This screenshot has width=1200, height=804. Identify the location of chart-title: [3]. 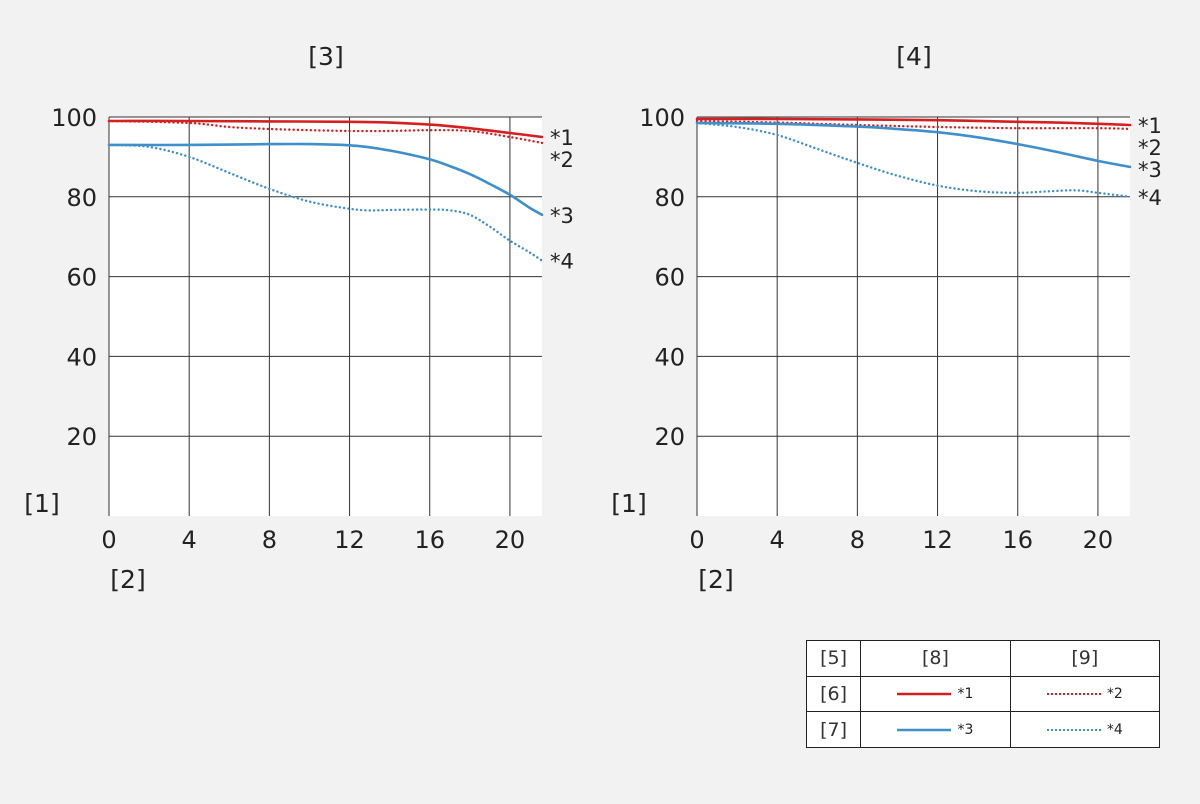
(325, 56).